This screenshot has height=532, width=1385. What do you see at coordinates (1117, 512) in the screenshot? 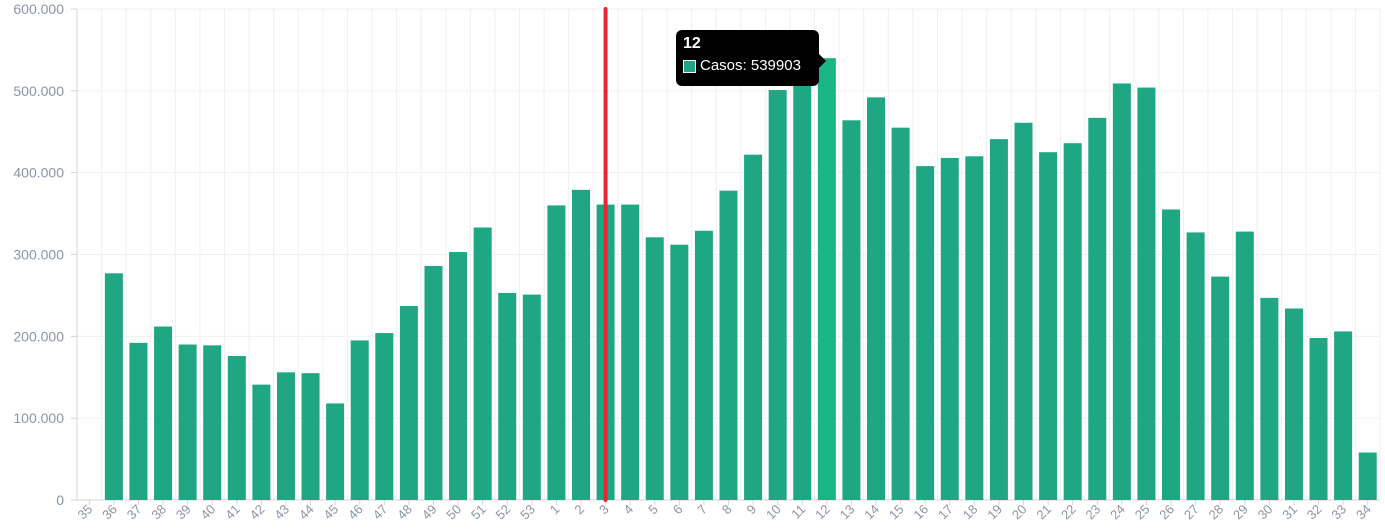
I see `x-tick-label: 24` at bounding box center [1117, 512].